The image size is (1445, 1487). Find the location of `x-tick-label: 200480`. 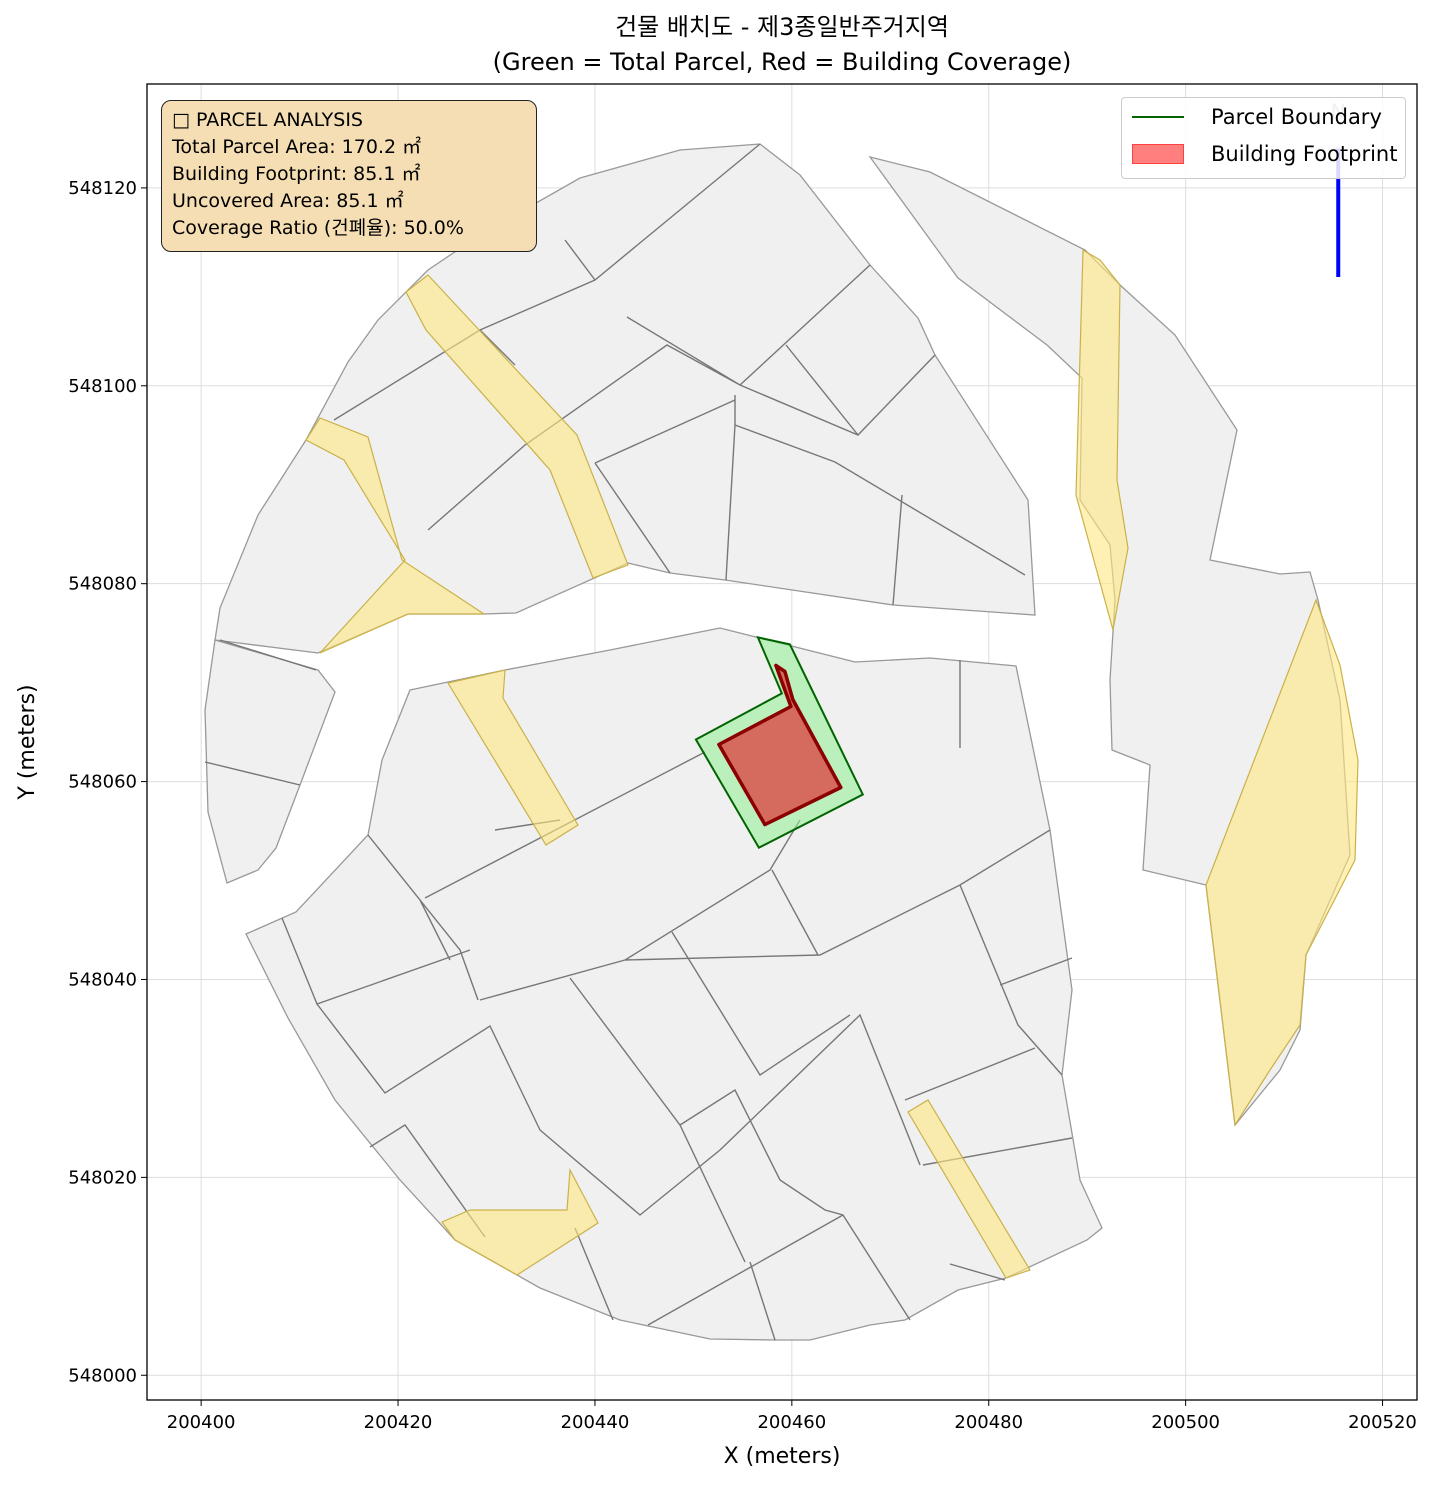

x-tick-label: 200480 is located at coordinates (988, 1422).